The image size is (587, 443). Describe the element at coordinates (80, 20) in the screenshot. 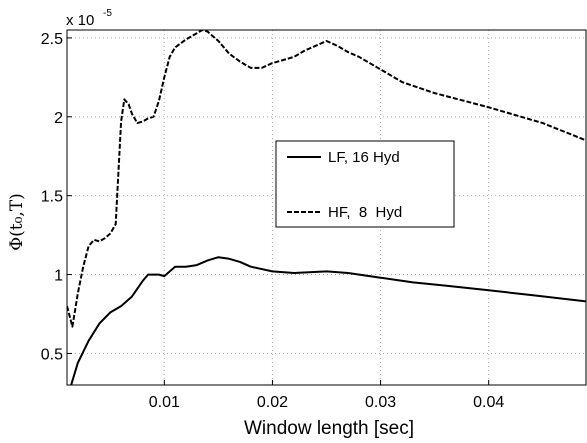

I see `y-multiplier: x 10` at that location.